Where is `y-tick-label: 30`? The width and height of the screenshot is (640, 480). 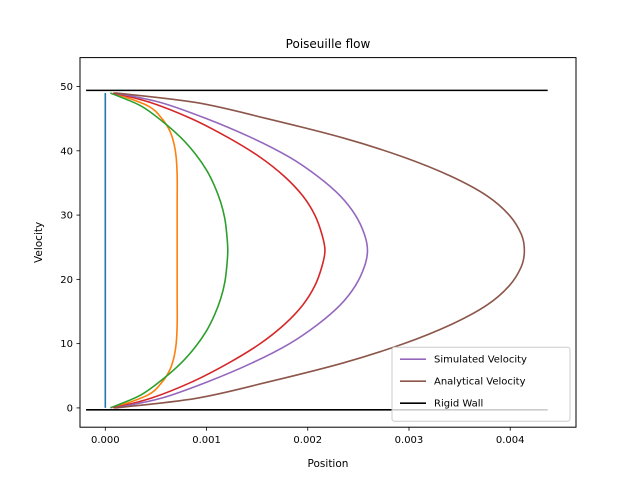 y-tick-label: 30 is located at coordinates (66, 216).